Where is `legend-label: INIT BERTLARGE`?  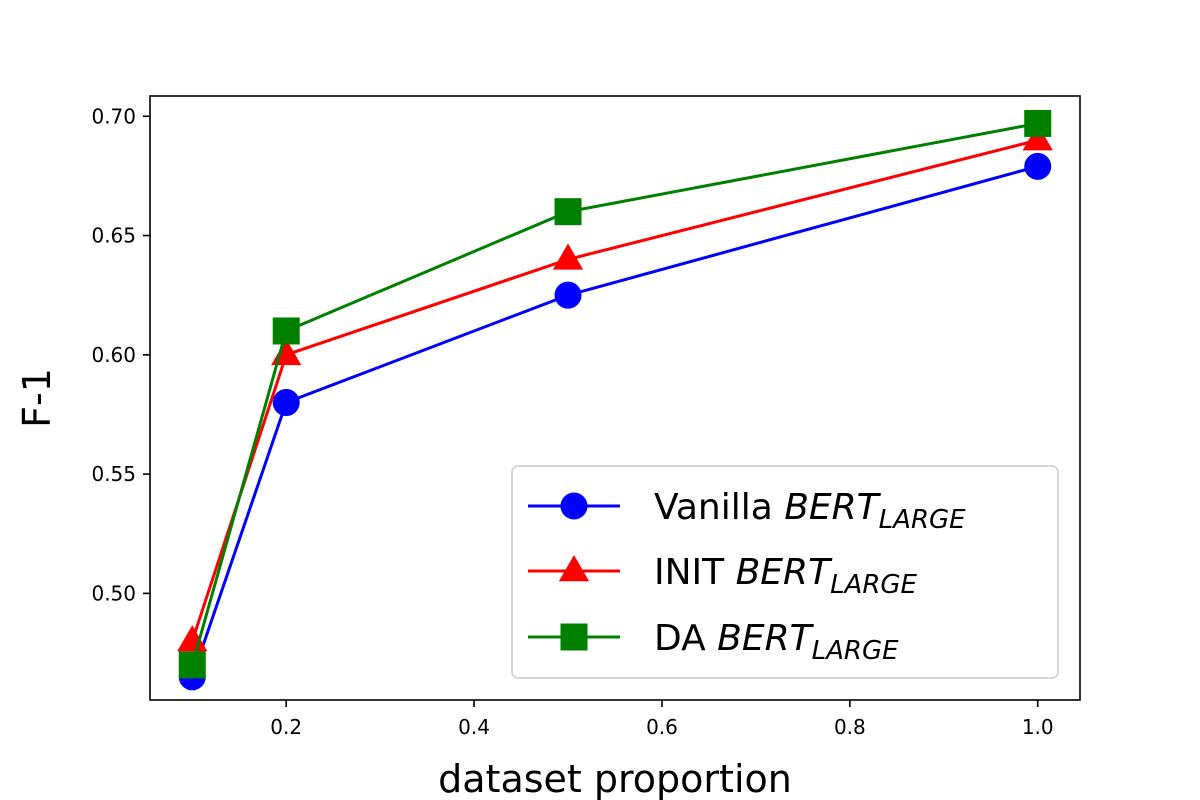
legend-label: INIT BERTLARGE is located at coordinates (786, 576).